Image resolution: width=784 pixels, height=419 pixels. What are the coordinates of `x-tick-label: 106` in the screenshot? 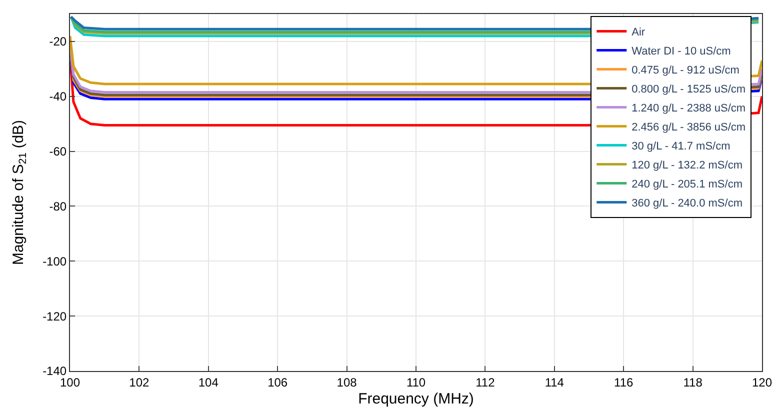 It's located at (278, 382).